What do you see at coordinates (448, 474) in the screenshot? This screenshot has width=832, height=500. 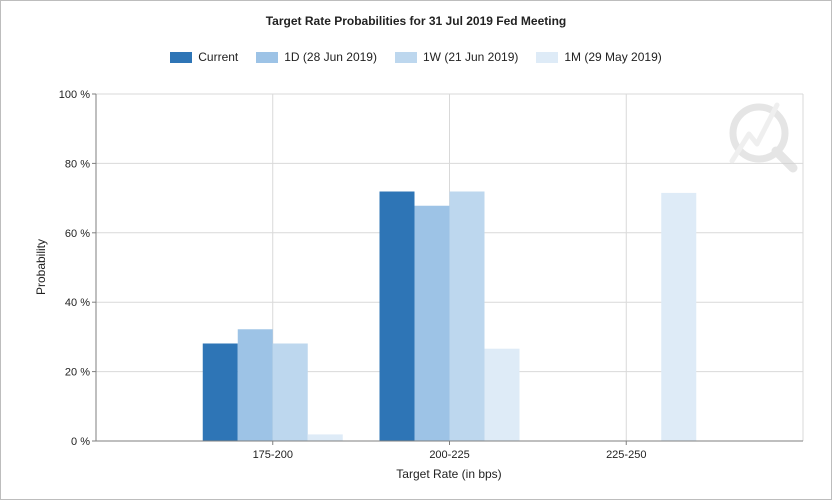 I see `x-axis-label: Target Rate (in bps)` at bounding box center [448, 474].